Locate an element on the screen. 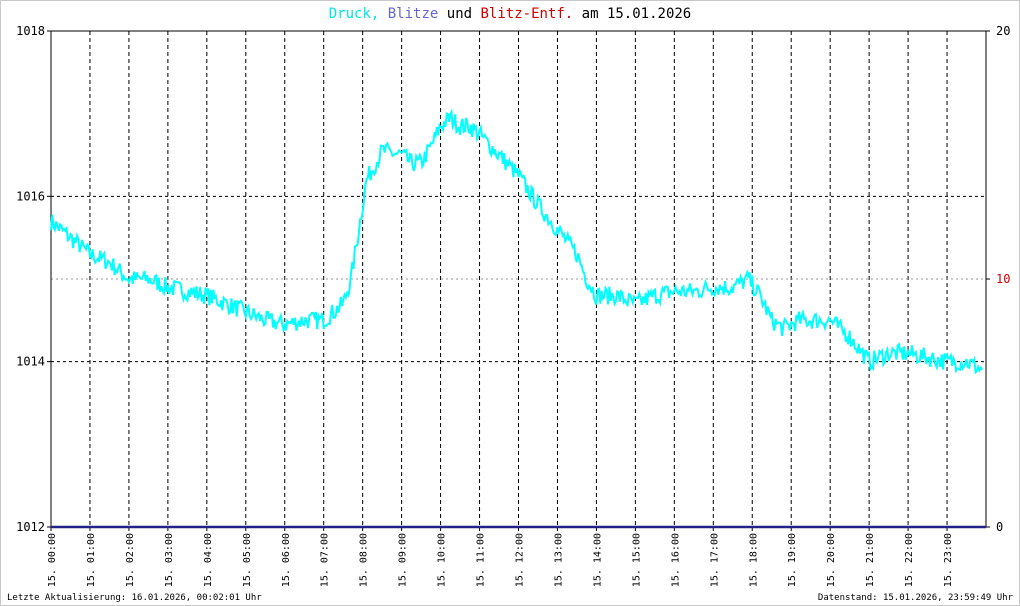 Image resolution: width=1020 pixels, height=606 pixels. right-tick-label-0: 0 is located at coordinates (999, 527).